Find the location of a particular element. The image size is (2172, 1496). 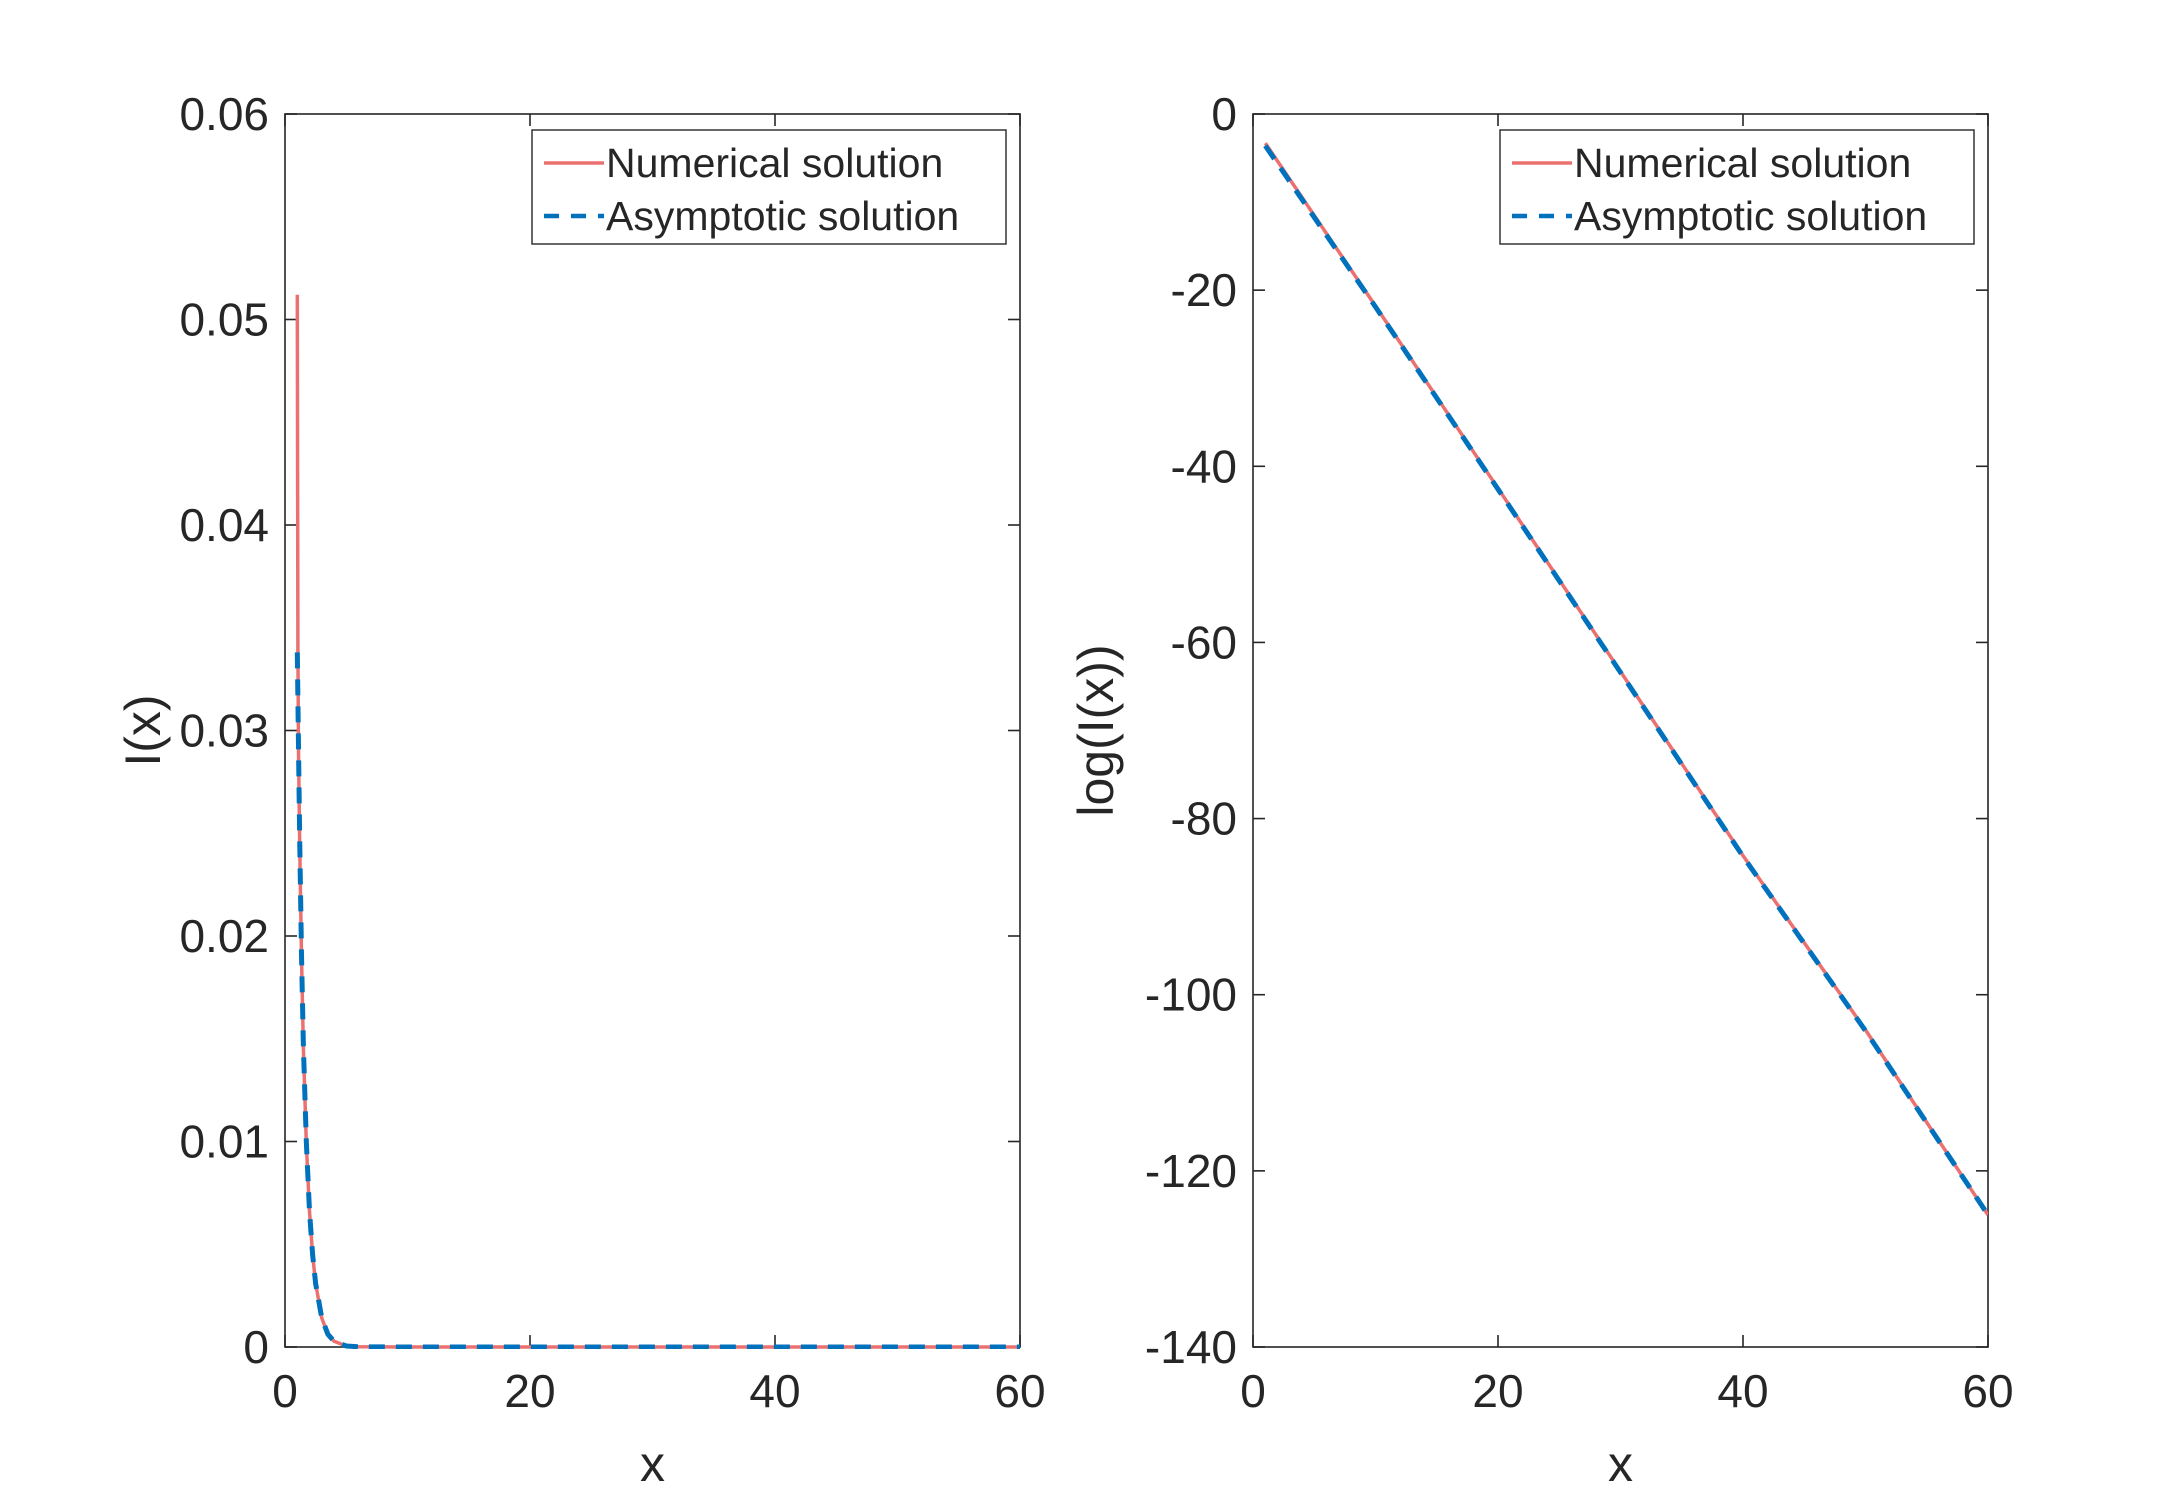

y-tick-label: -120 is located at coordinates (1191, 1171).